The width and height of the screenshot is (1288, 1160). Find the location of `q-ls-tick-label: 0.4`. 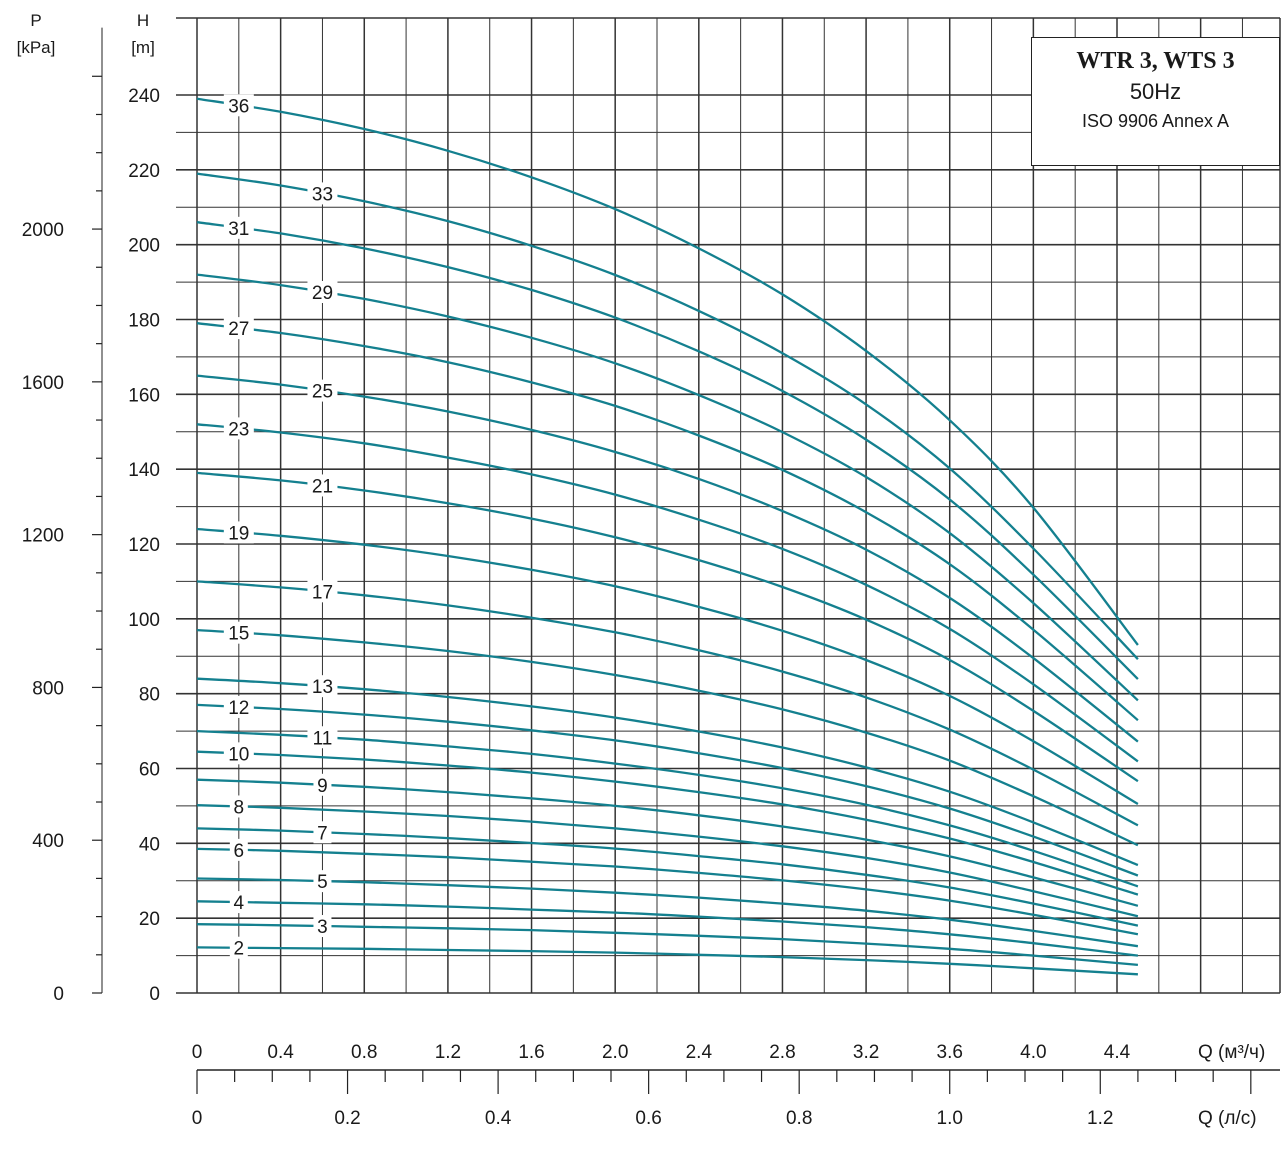

q-ls-tick-label: 0.4 is located at coordinates (498, 1118).